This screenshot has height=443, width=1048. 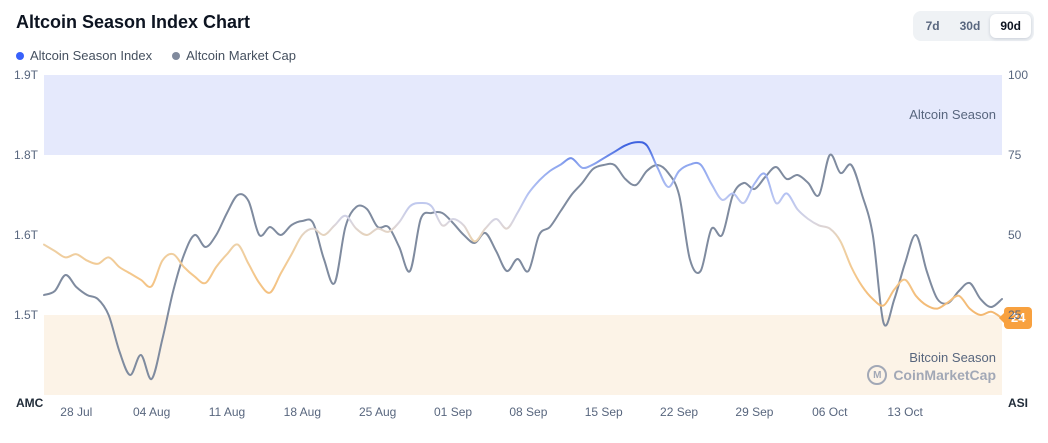 What do you see at coordinates (76, 412) in the screenshot?
I see `x-axis-tick: 28 Jul` at bounding box center [76, 412].